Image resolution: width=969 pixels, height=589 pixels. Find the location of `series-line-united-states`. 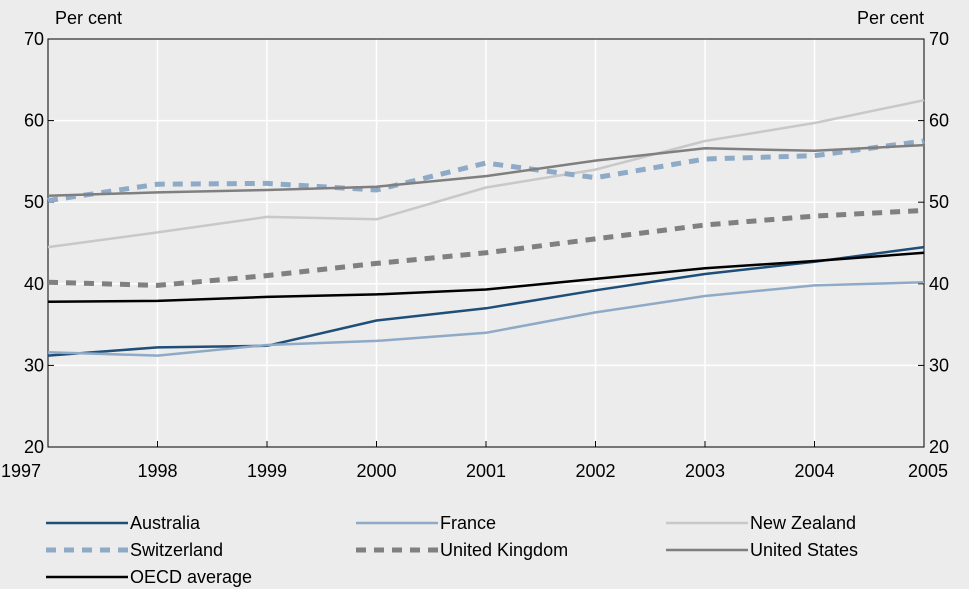

series-line-united-states is located at coordinates (486, 170).